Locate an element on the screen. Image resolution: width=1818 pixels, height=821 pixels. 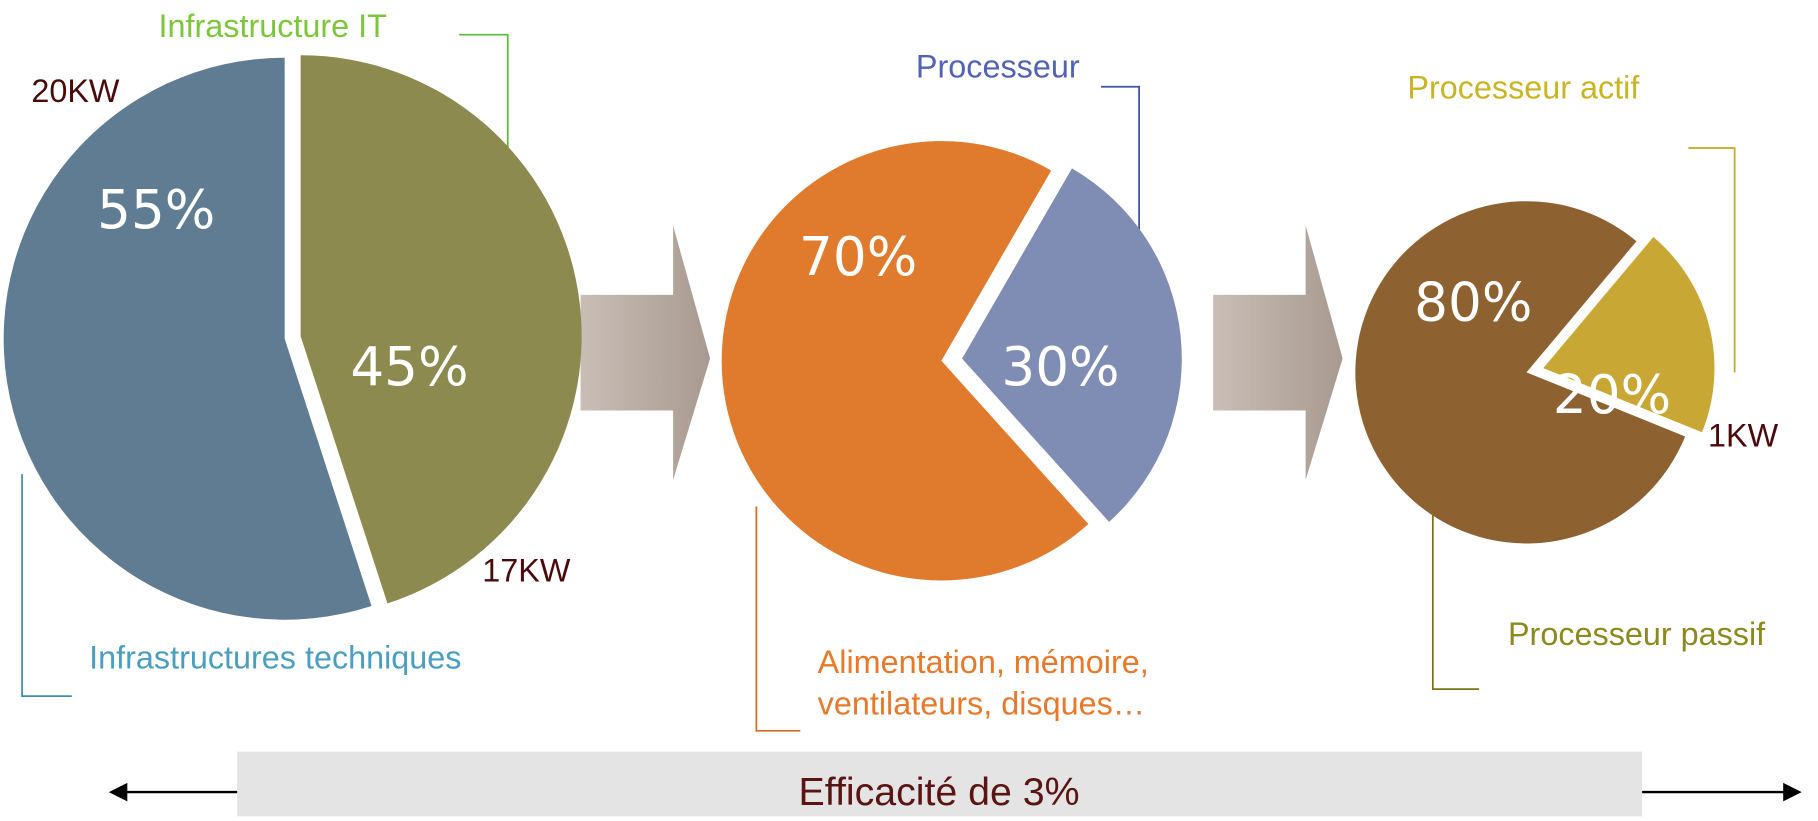
value-label: 20% is located at coordinates (1612, 395).